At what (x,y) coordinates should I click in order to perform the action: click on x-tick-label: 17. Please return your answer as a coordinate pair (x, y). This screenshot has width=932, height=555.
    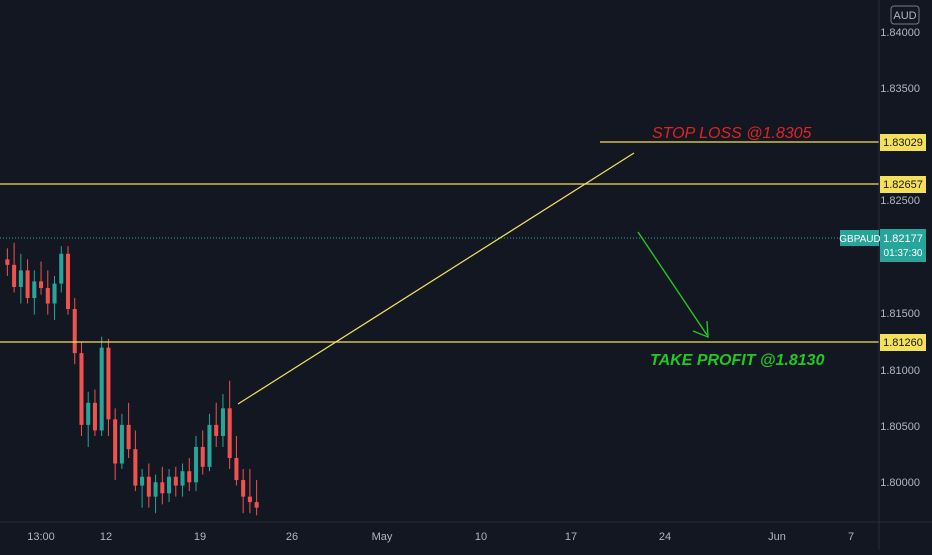
    Looking at the image, I should click on (571, 537).